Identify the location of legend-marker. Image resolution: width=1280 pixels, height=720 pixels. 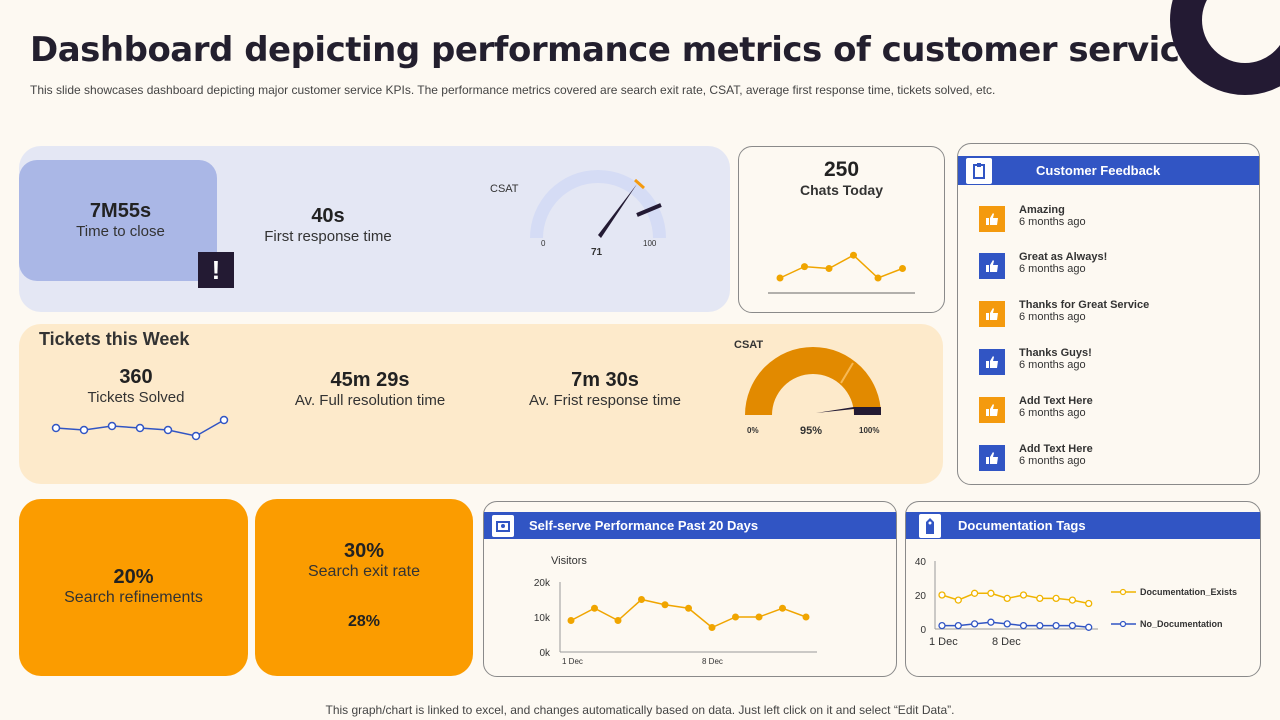
(1123, 624).